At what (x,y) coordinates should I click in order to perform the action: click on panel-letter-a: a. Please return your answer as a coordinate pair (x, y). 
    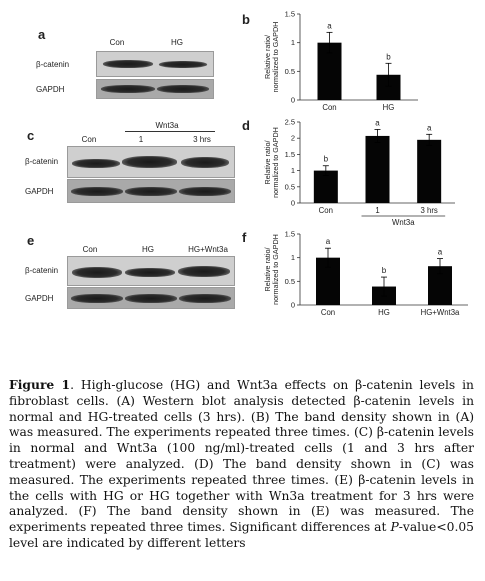
    Looking at the image, I should click on (42, 34).